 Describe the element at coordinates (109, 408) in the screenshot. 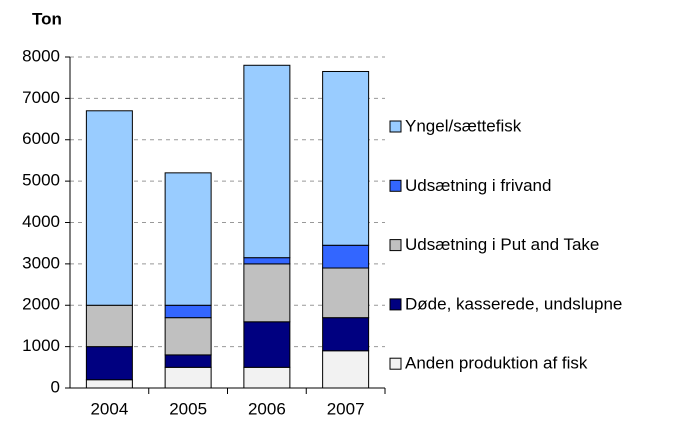

I see `x-tick-label: 2004` at that location.